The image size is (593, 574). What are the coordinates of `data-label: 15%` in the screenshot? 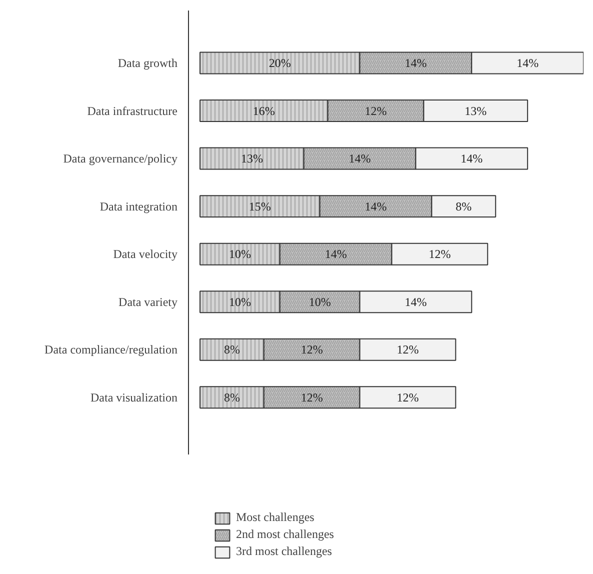 It's located at (259, 206).